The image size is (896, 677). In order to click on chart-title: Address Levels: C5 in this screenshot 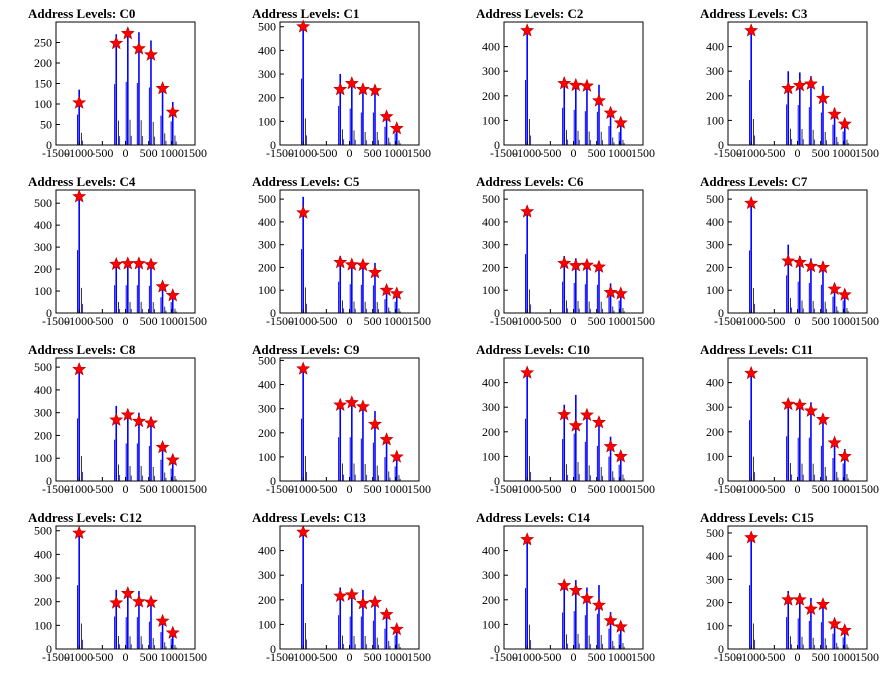, I will do `click(306, 181)`.